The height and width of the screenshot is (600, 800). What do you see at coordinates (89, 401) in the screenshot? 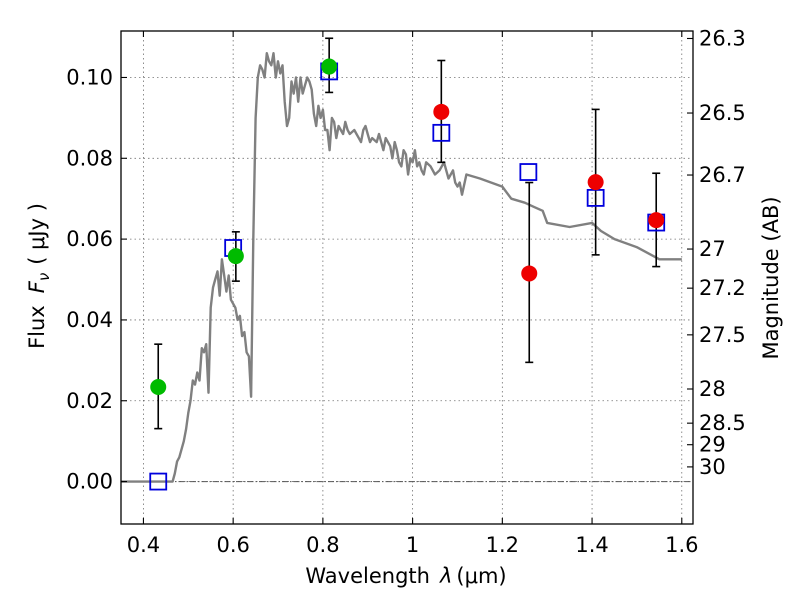
I see `y-tick-label: 0.02` at bounding box center [89, 401].